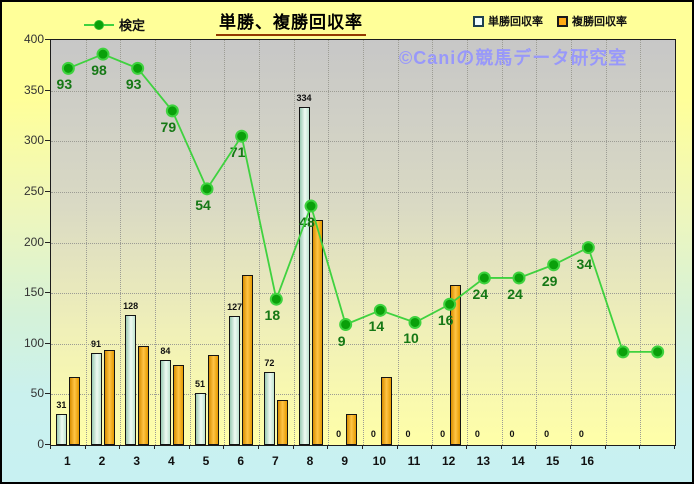  I want to click on chart-title: 単勝、複勝回収率, so click(291, 22).